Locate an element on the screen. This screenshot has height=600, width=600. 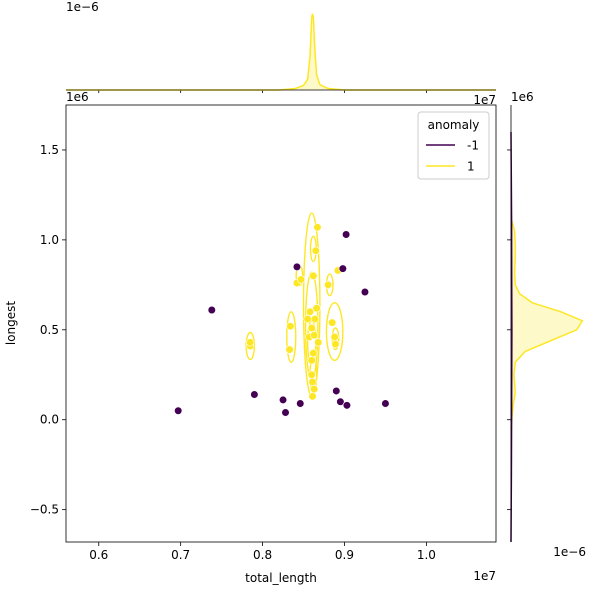
y-axis-ticks: −0.5 0.0 0.5 1.0 1.5 is located at coordinates (48, 330).